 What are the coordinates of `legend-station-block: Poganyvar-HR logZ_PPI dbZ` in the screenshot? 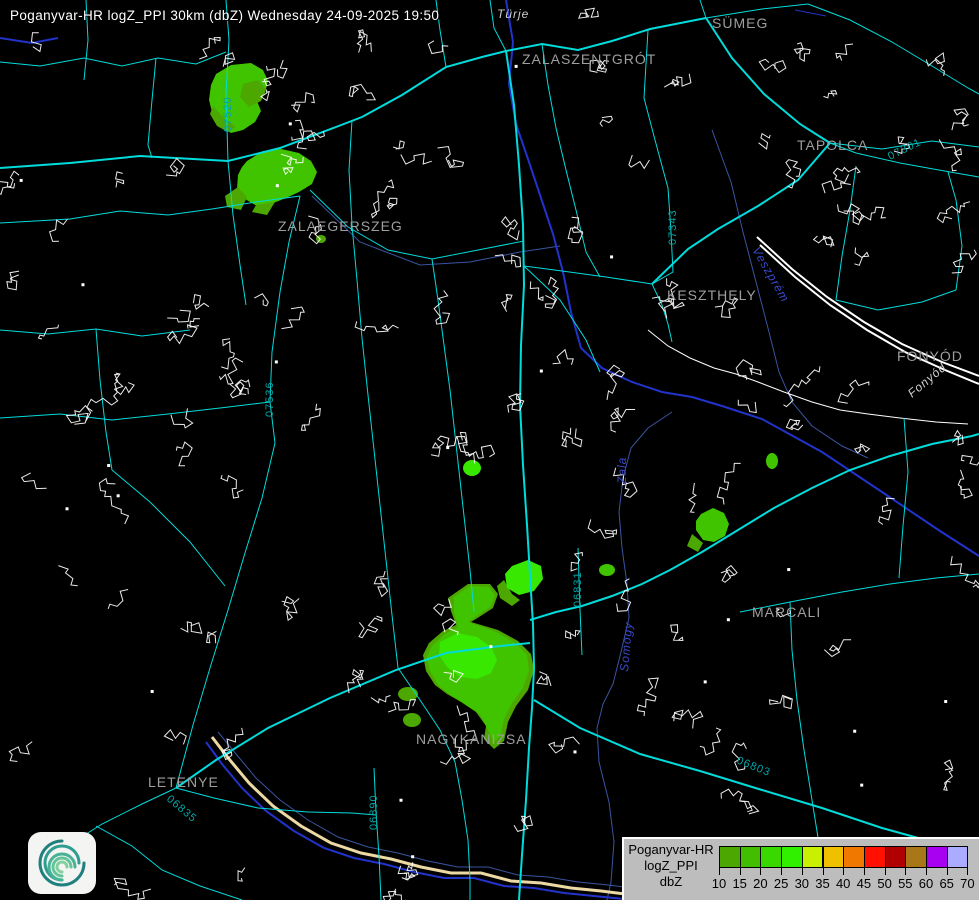 It's located at (671, 866).